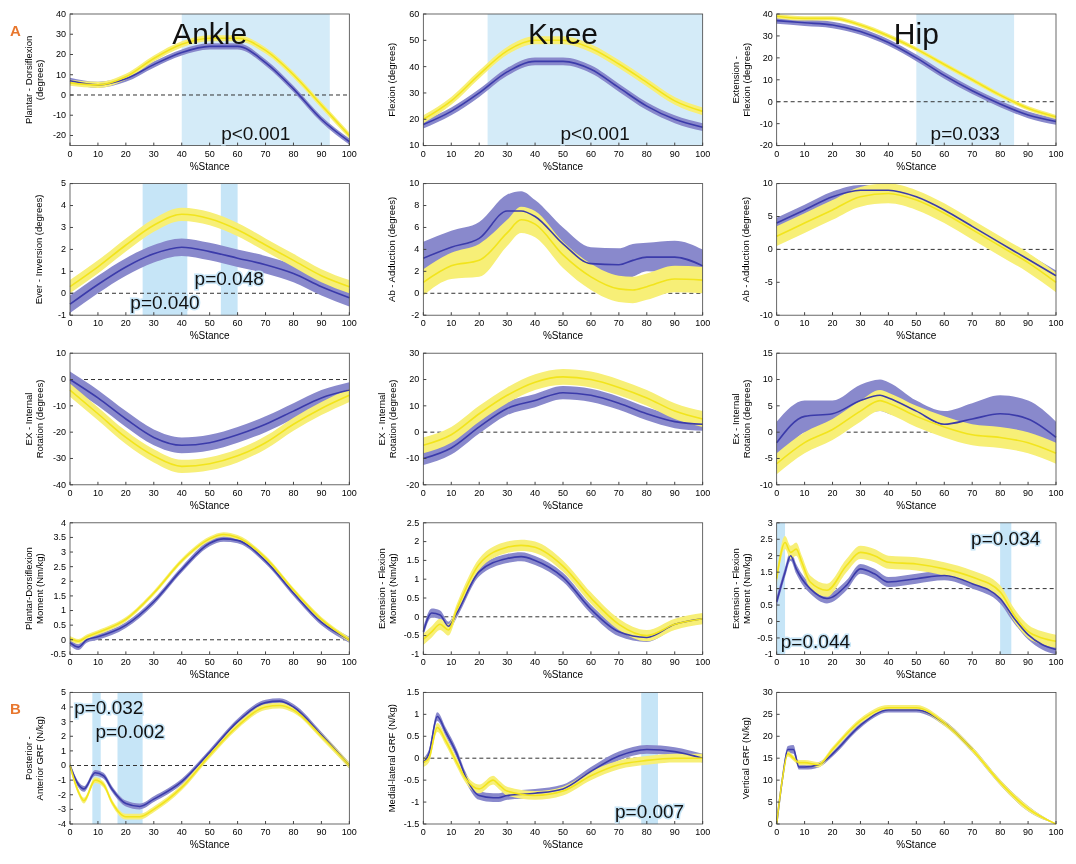 The height and width of the screenshot is (864, 1076). I want to click on y-tick-label: 25, so click(767, 714).